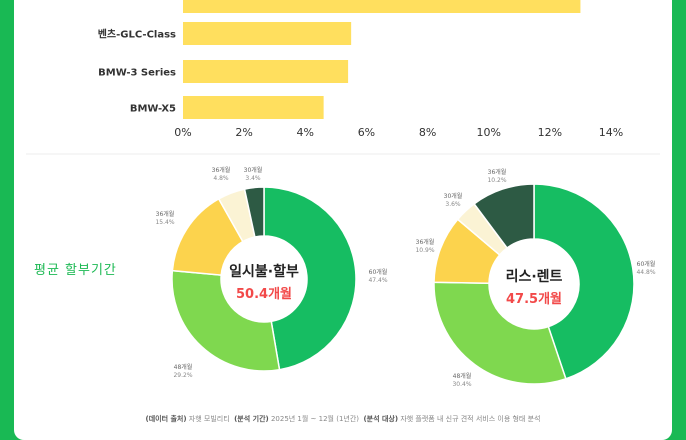 Image resolution: width=686 pixels, height=440 pixels. I want to click on footer-period-label: (분석 기간), so click(251, 419).